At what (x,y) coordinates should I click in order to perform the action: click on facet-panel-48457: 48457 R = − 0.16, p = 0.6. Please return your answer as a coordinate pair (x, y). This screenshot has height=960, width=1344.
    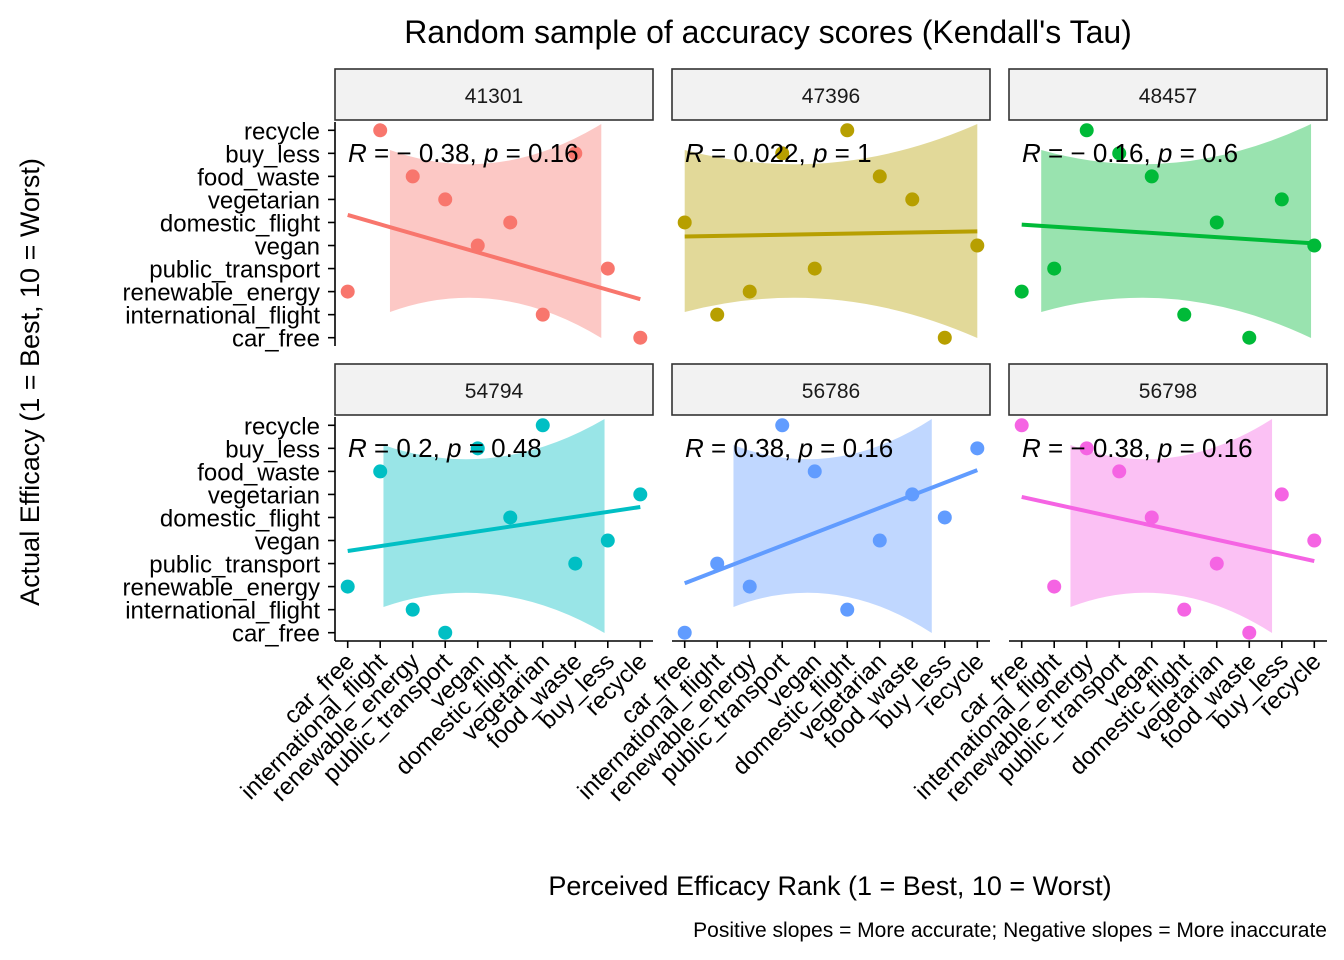
    Looking at the image, I should click on (1168, 206).